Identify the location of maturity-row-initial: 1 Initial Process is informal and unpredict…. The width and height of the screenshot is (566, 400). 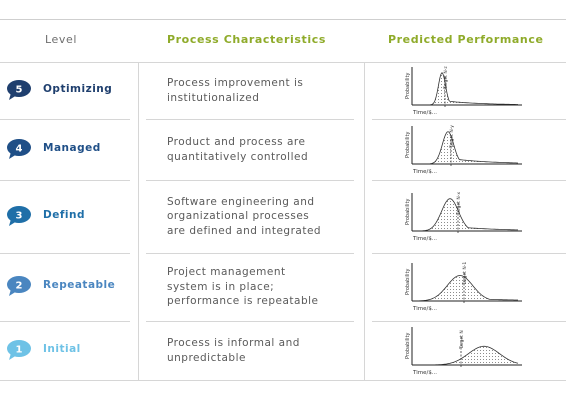
(283, 350).